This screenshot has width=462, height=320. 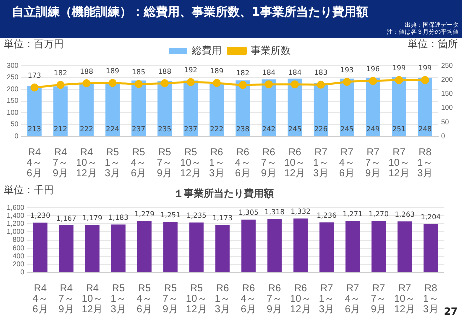 I want to click on legend-label: 事業所数, so click(x=271, y=50).